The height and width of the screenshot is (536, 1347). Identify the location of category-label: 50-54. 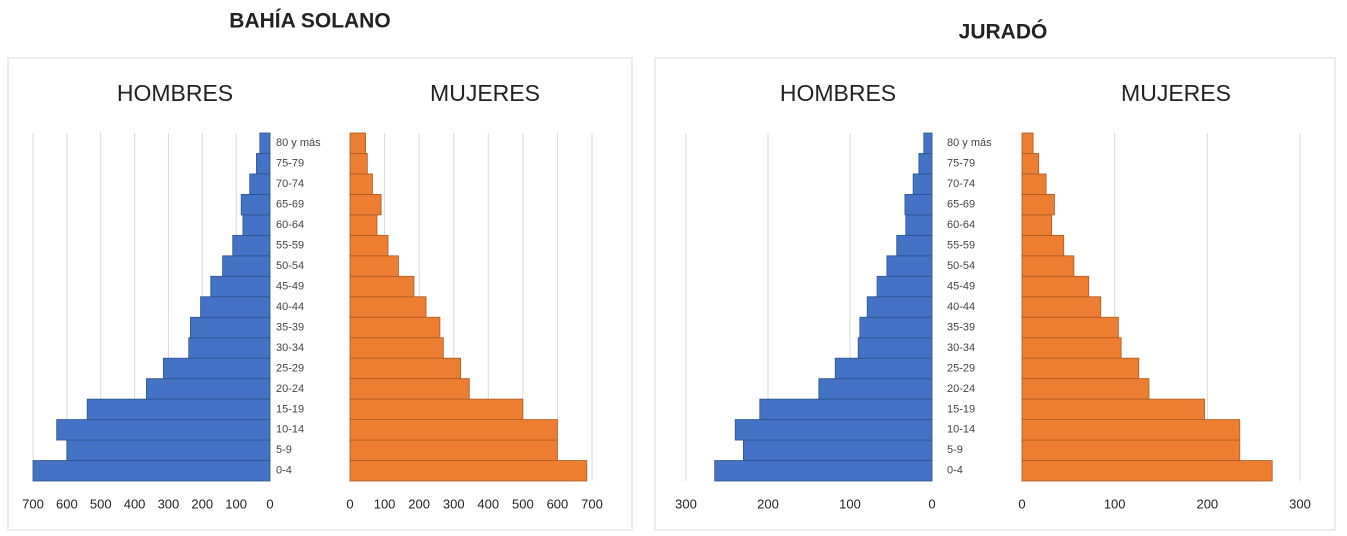
(290, 266).